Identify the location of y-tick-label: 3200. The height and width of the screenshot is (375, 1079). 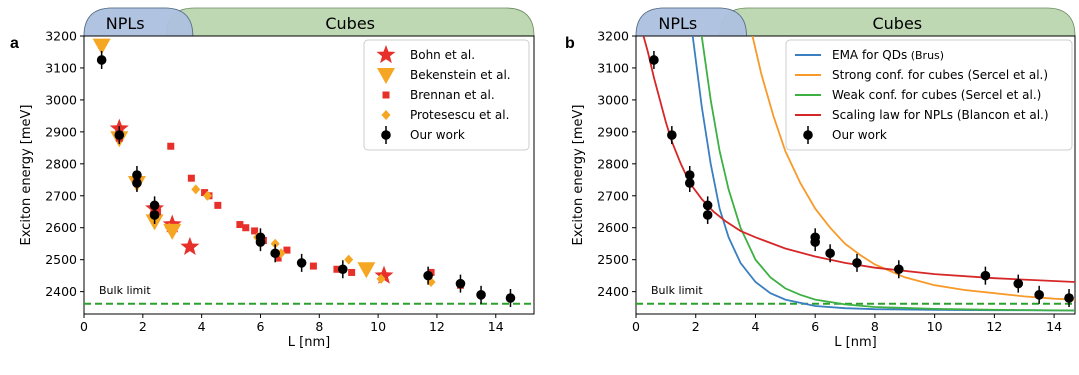
(61, 36).